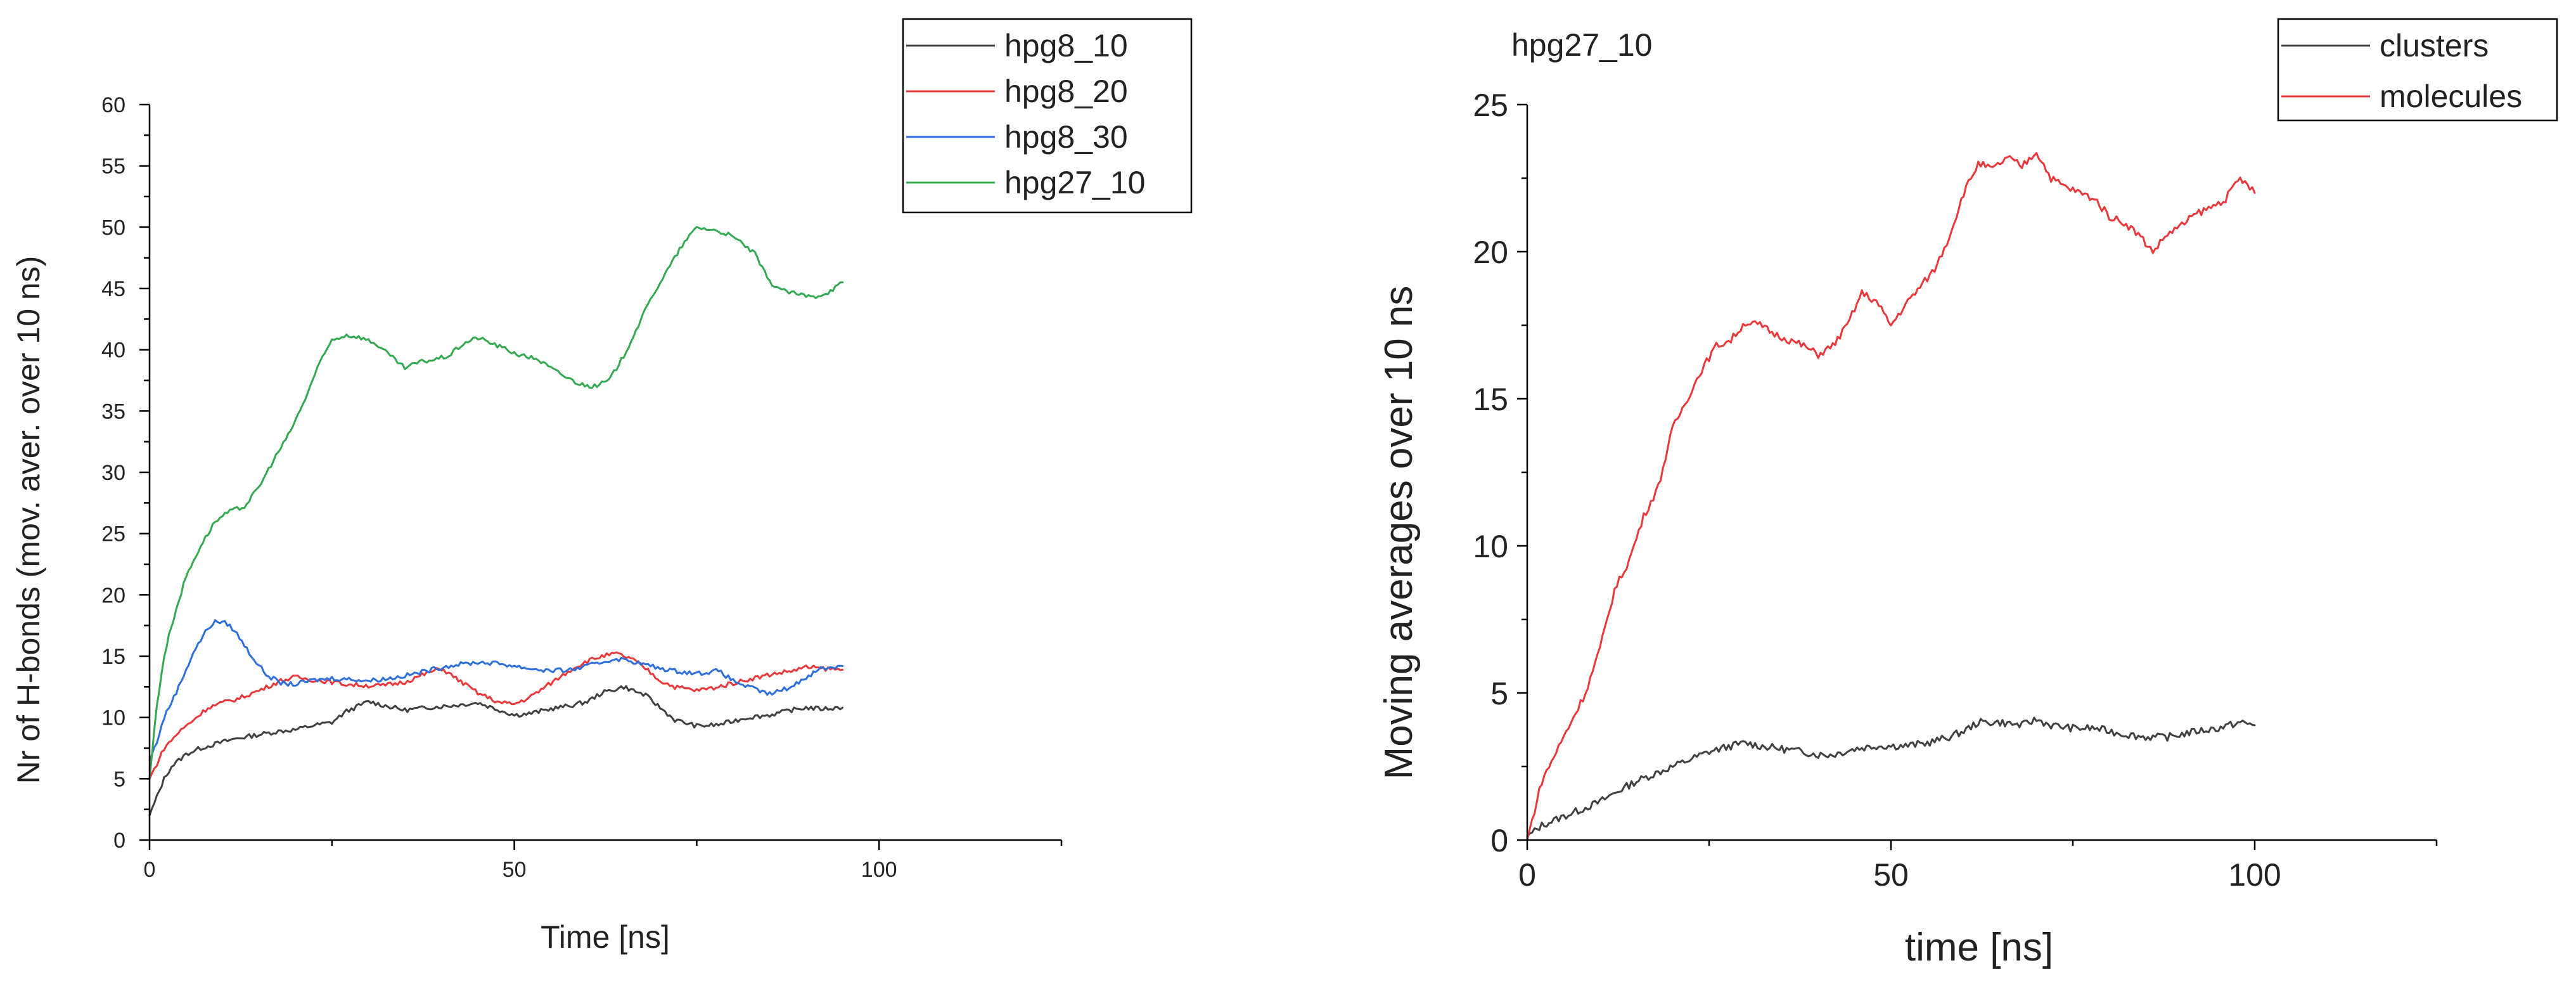 This screenshot has height=996, width=2576. Describe the element at coordinates (1066, 91) in the screenshot. I see `l-legend-label-1: hpg8_20` at that location.